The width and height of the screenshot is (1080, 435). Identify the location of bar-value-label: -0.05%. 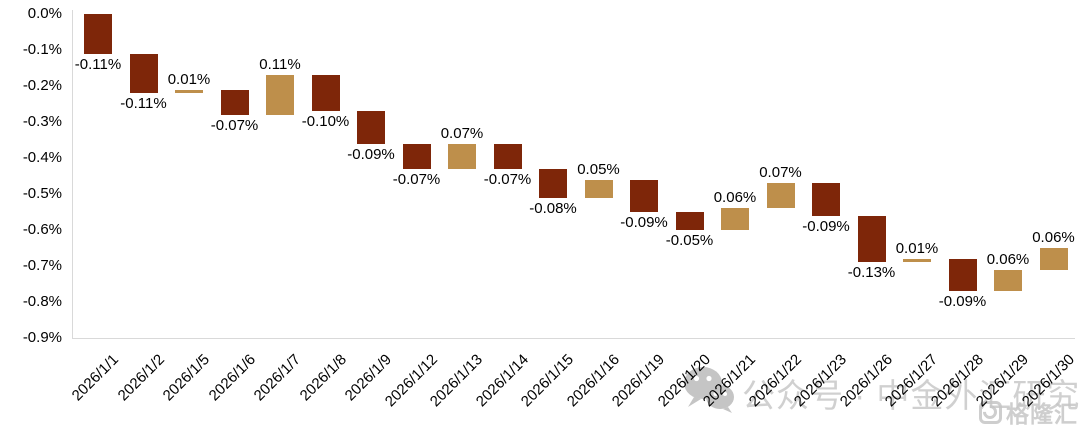
(689, 240).